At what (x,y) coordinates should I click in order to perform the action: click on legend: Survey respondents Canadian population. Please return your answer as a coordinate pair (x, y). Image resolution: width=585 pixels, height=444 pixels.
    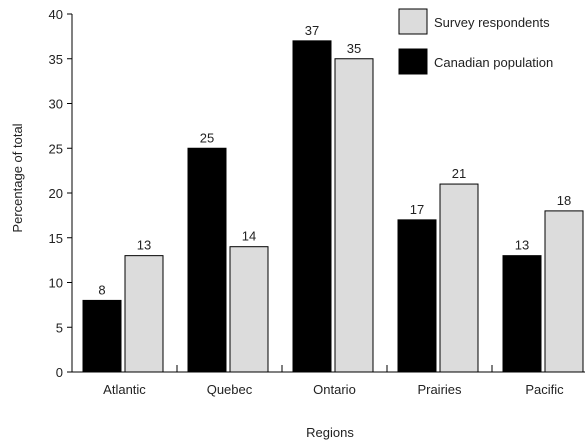
    Looking at the image, I should click on (475, 41).